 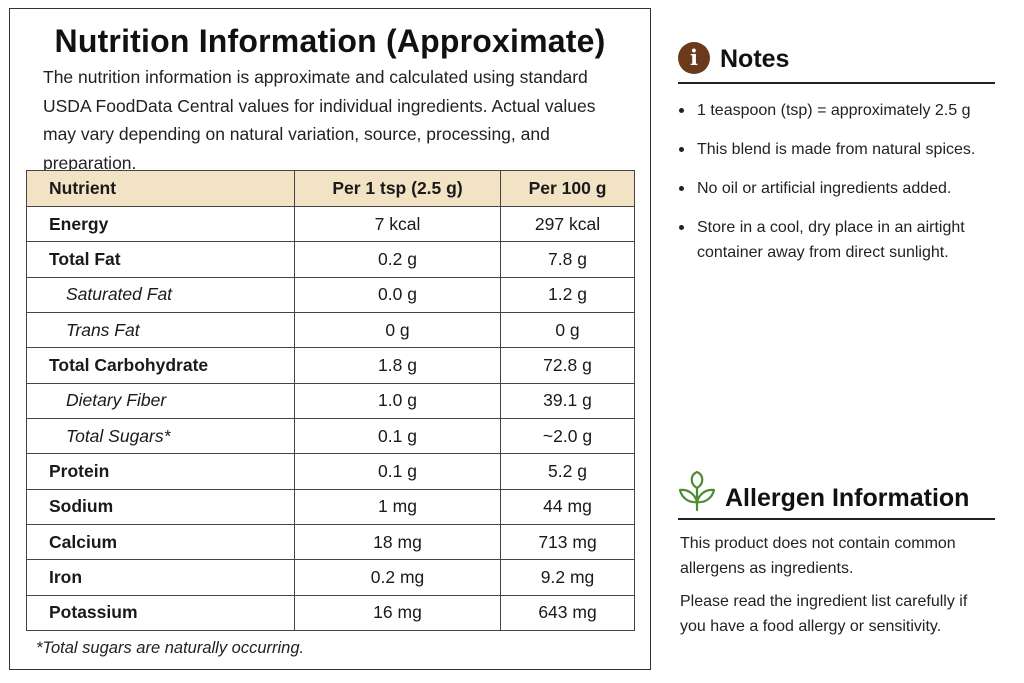 What do you see at coordinates (160, 365) in the screenshot?
I see `nutrient-name: Total Carbohydrate` at bounding box center [160, 365].